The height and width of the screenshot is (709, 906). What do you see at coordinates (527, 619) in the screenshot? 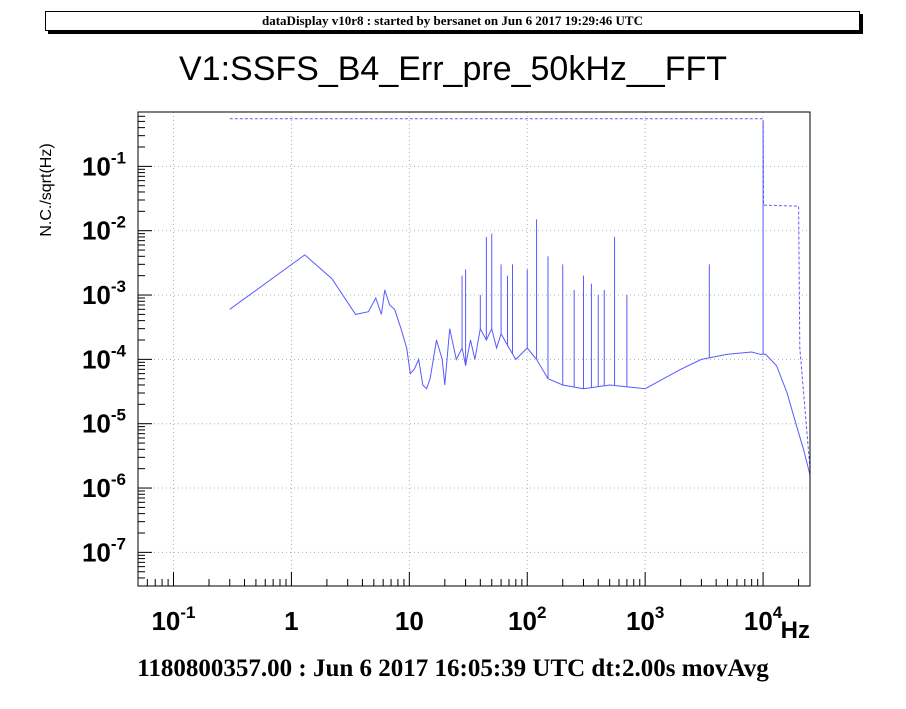
I see `x-tick-label: 10²` at bounding box center [527, 619].